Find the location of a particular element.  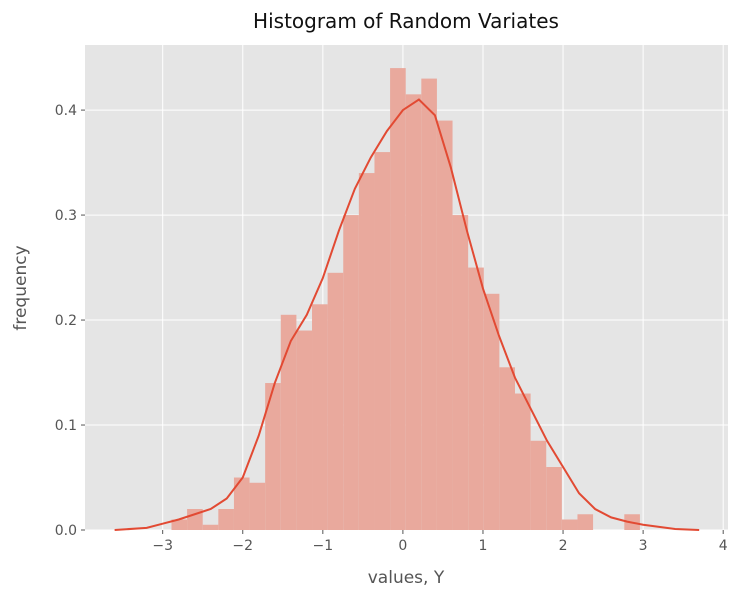

x-tick-label: −2 is located at coordinates (242, 546).